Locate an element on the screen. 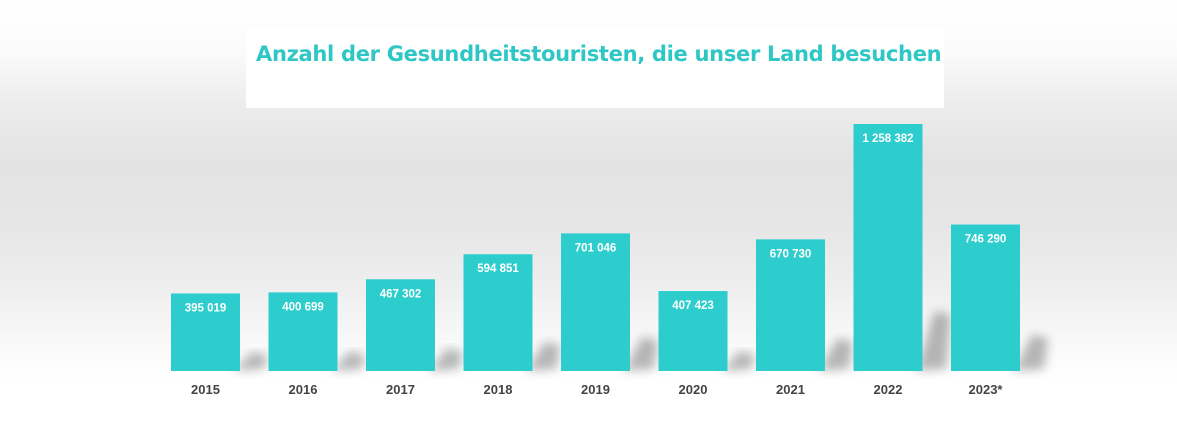  bar-shadows is located at coordinates (641, 341).